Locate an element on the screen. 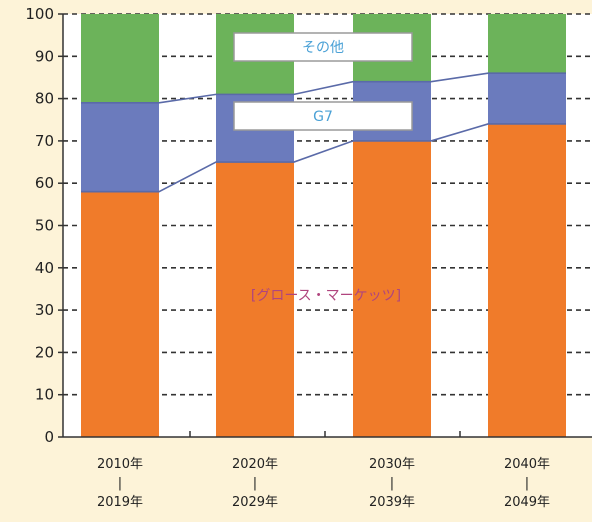  y-tick-label-20: 20 is located at coordinates (44, 352).